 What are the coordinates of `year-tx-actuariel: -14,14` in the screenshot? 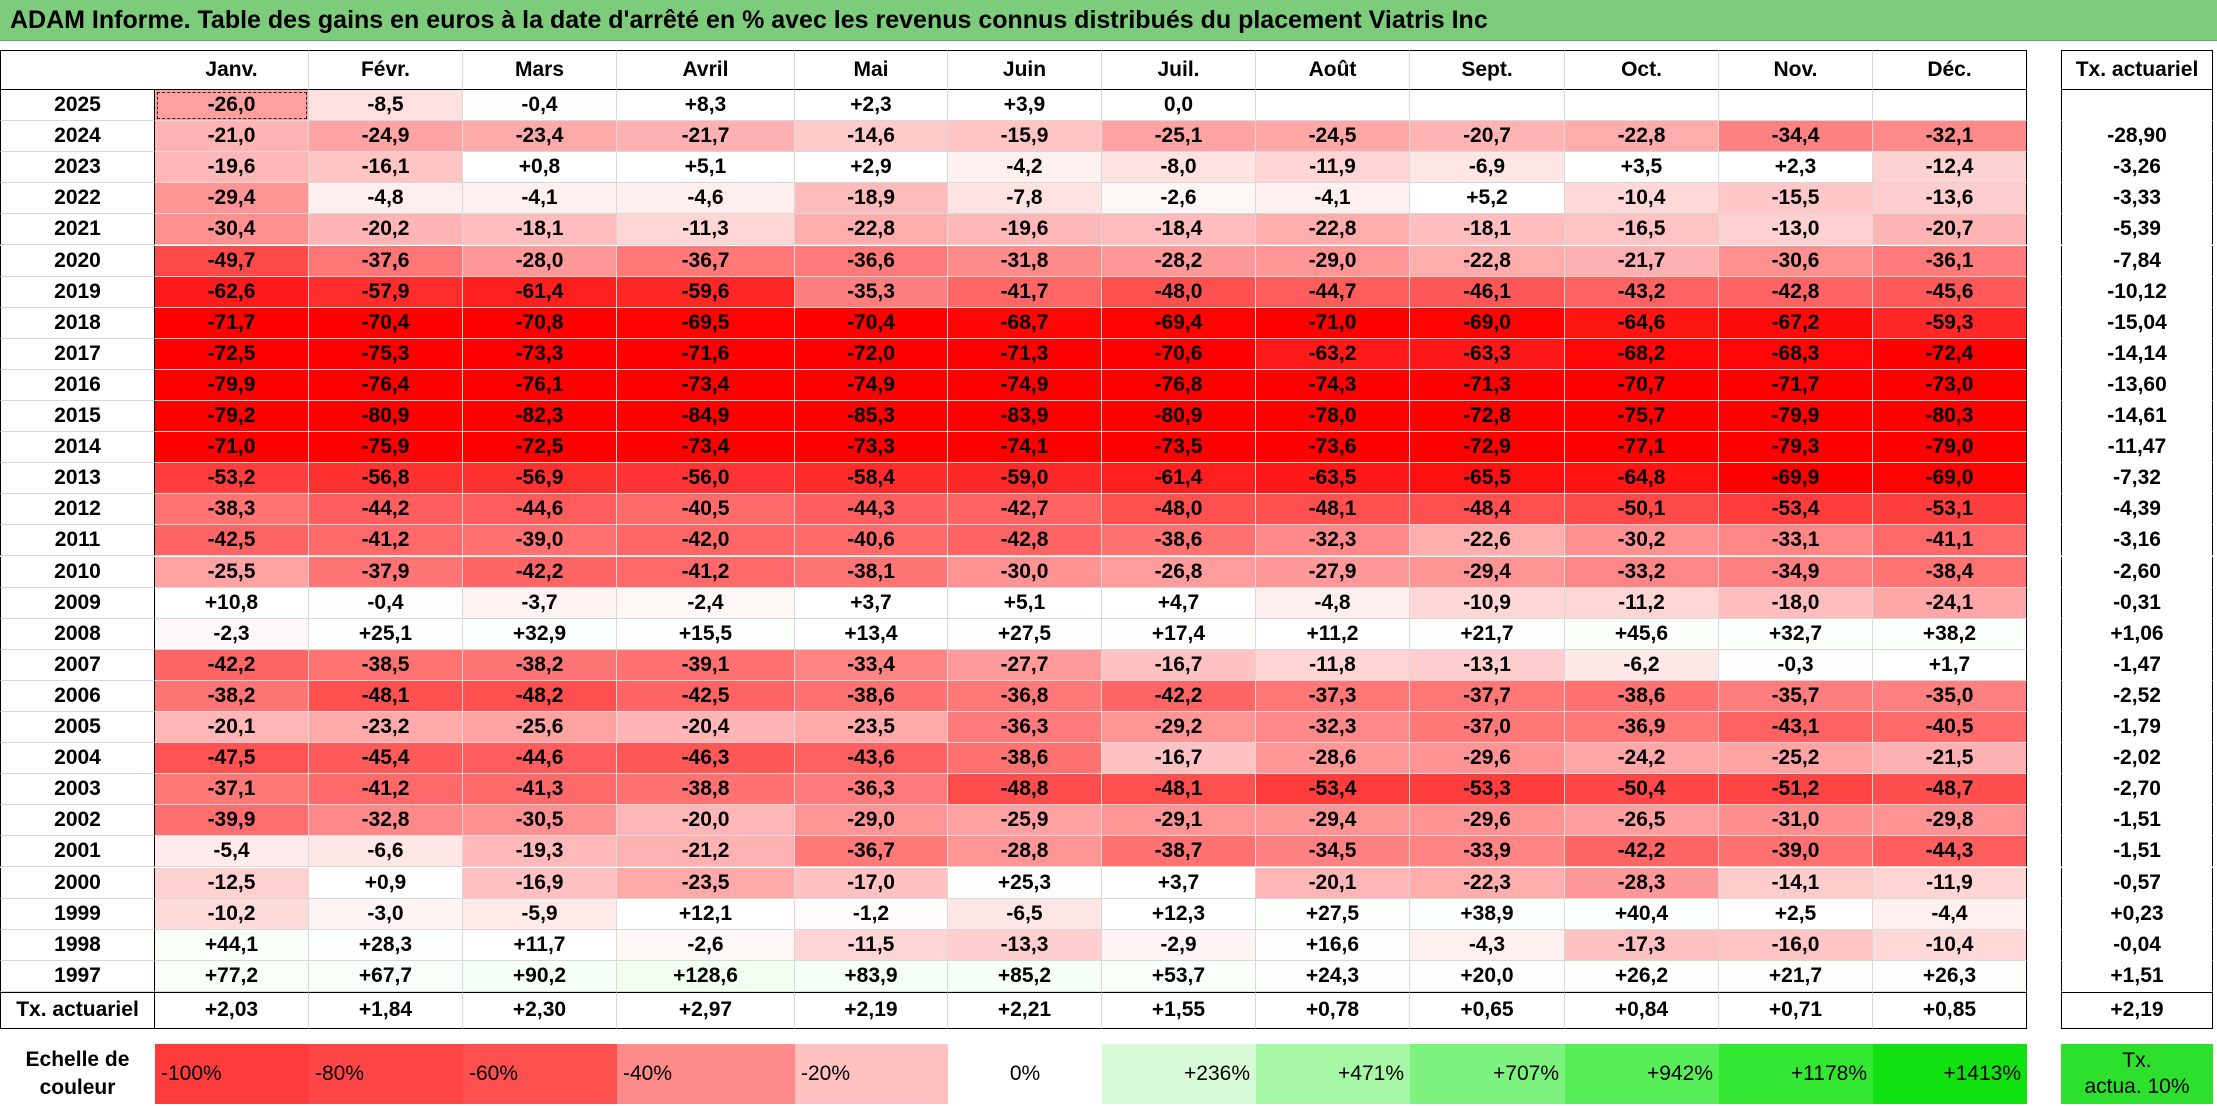 It's located at (2137, 354).